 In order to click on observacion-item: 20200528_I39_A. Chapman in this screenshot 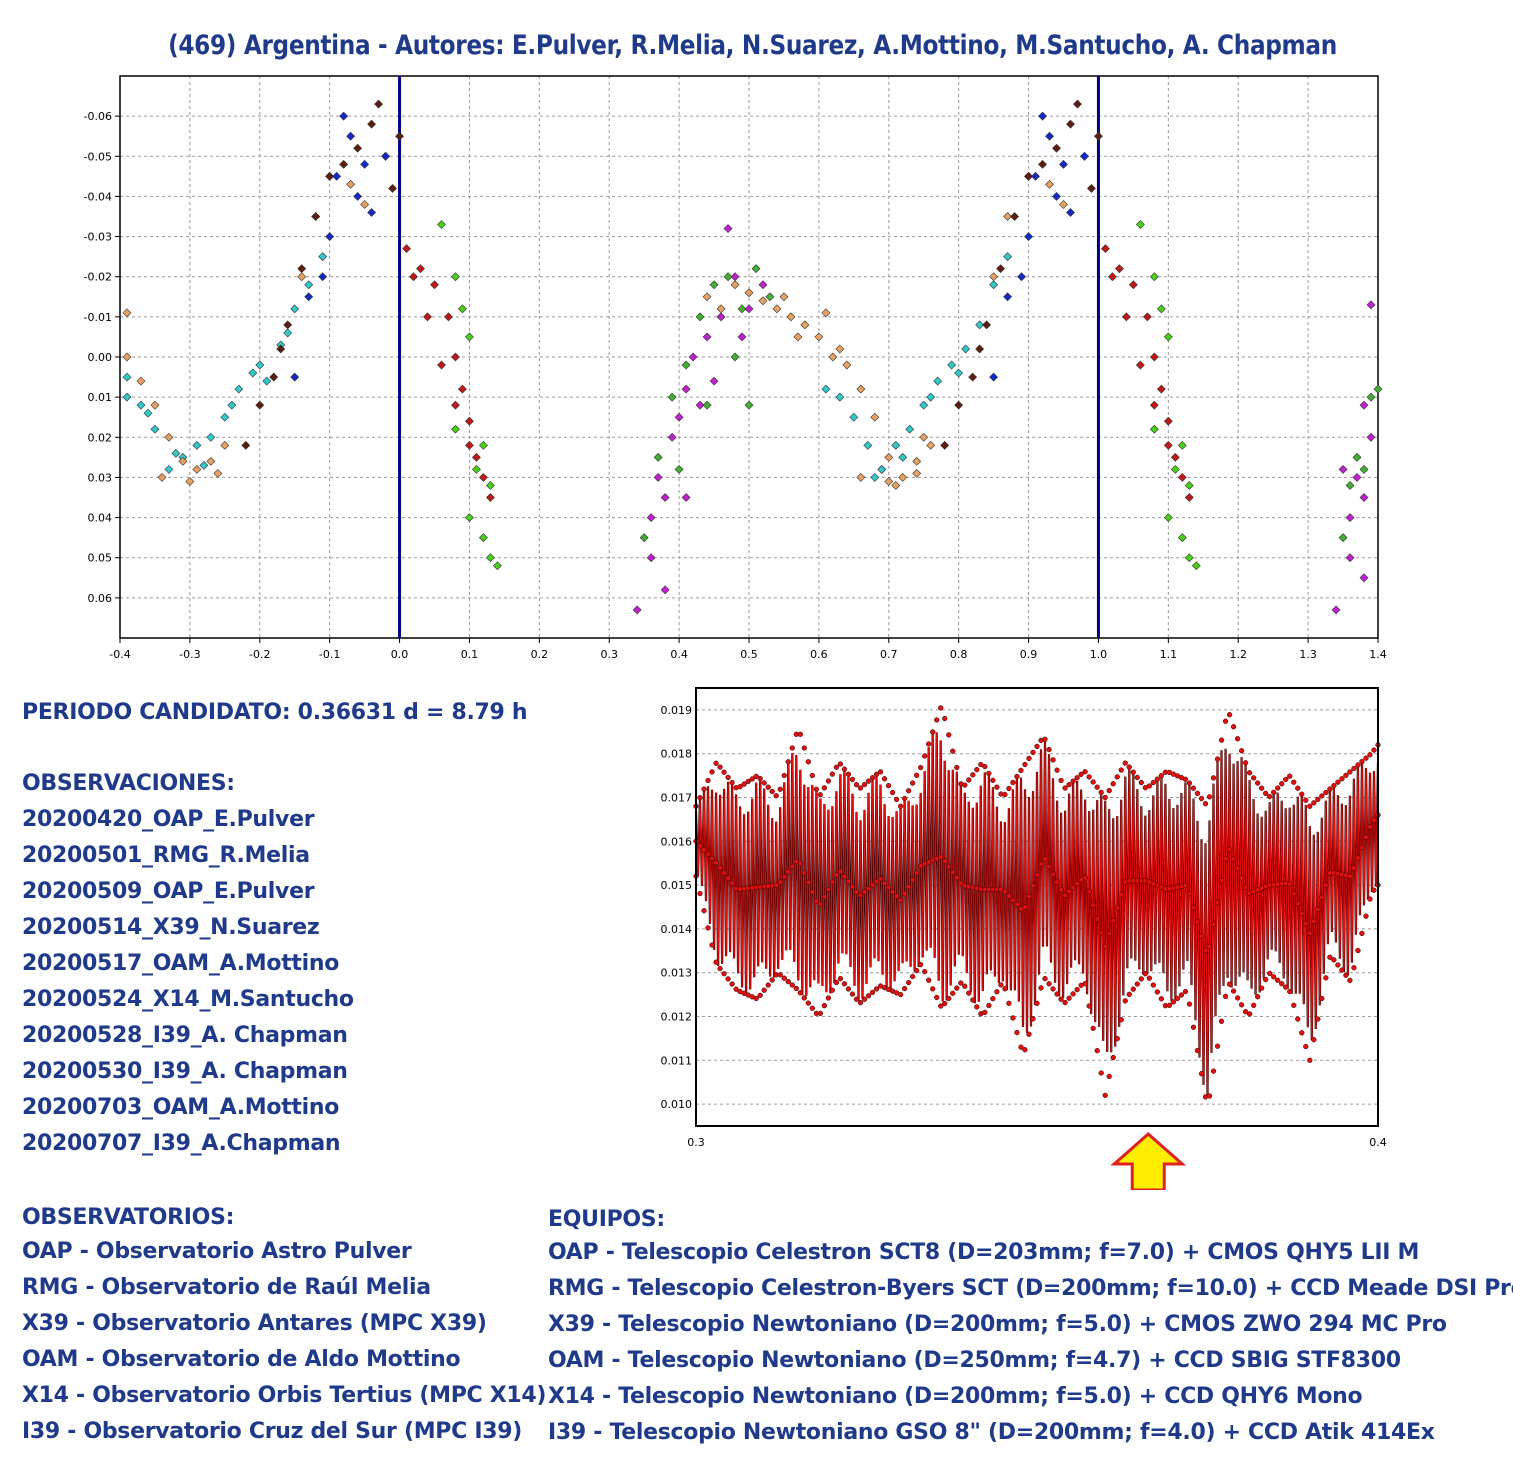, I will do `click(185, 1035)`.